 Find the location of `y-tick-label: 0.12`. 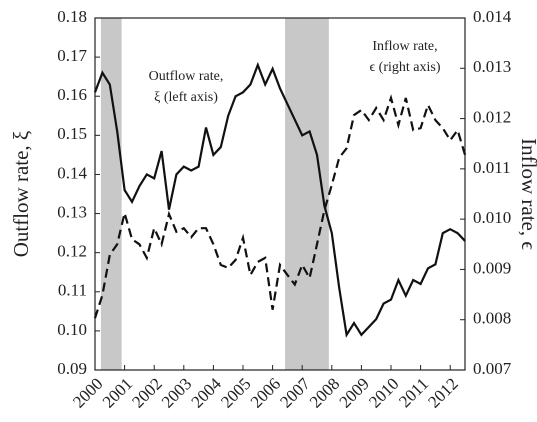

y-tick-label: 0.12 is located at coordinates (72, 251).